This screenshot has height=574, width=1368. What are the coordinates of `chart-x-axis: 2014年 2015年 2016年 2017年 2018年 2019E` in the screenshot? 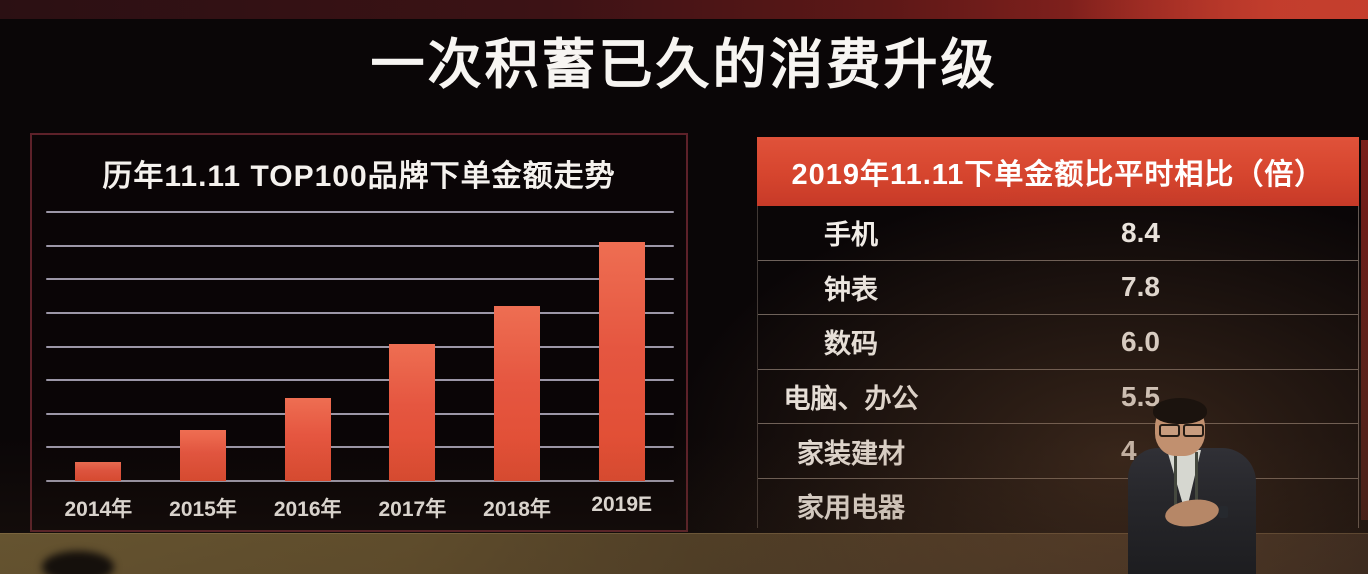 It's located at (360, 508).